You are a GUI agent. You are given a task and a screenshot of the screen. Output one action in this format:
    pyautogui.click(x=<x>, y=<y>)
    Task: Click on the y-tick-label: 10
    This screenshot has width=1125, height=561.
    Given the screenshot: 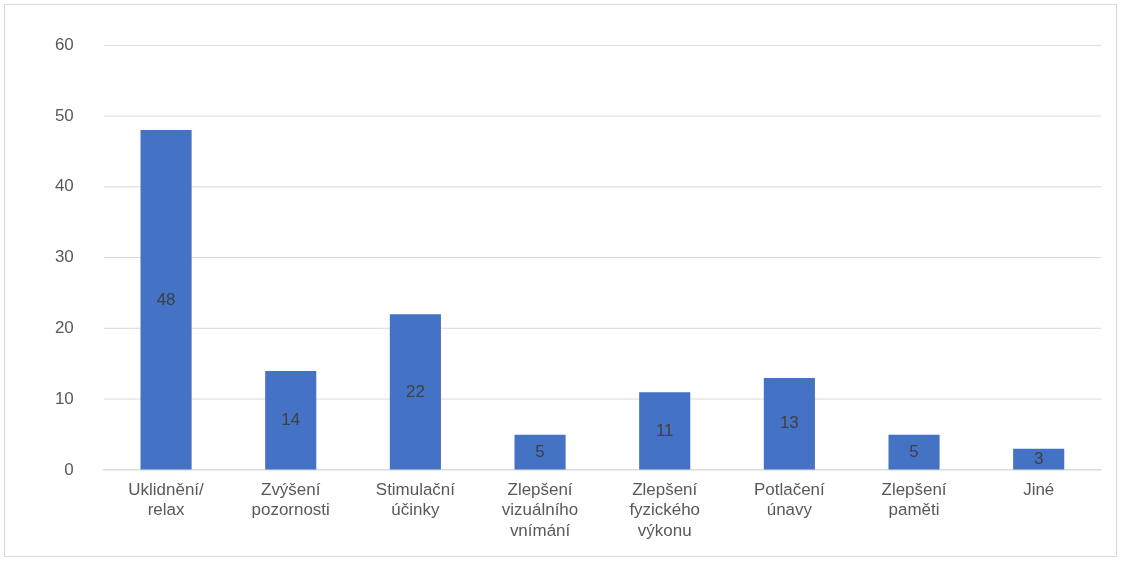 What is the action you would take?
    pyautogui.click(x=64, y=398)
    